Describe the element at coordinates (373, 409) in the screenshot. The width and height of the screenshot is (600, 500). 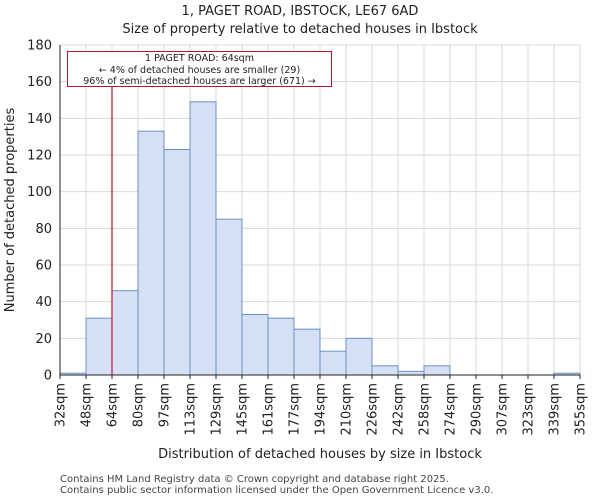
I see `x-tick-label: 226sqm` at that location.